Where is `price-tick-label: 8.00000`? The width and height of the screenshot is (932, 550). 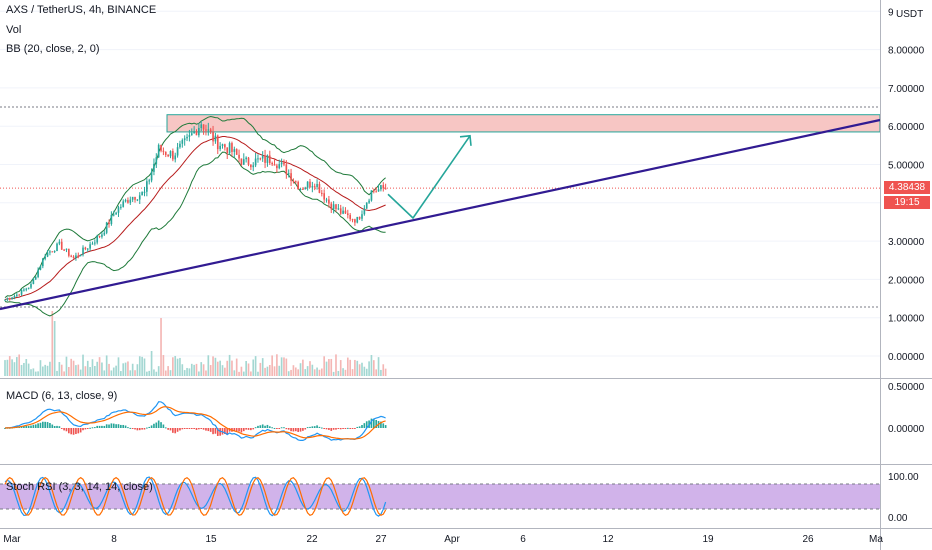
price-tick-label: 8.00000 is located at coordinates (906, 51).